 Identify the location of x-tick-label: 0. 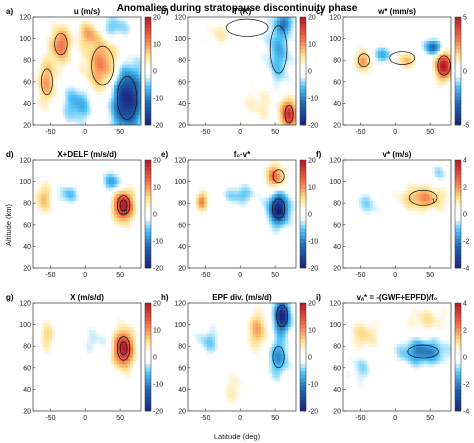
(395, 132).